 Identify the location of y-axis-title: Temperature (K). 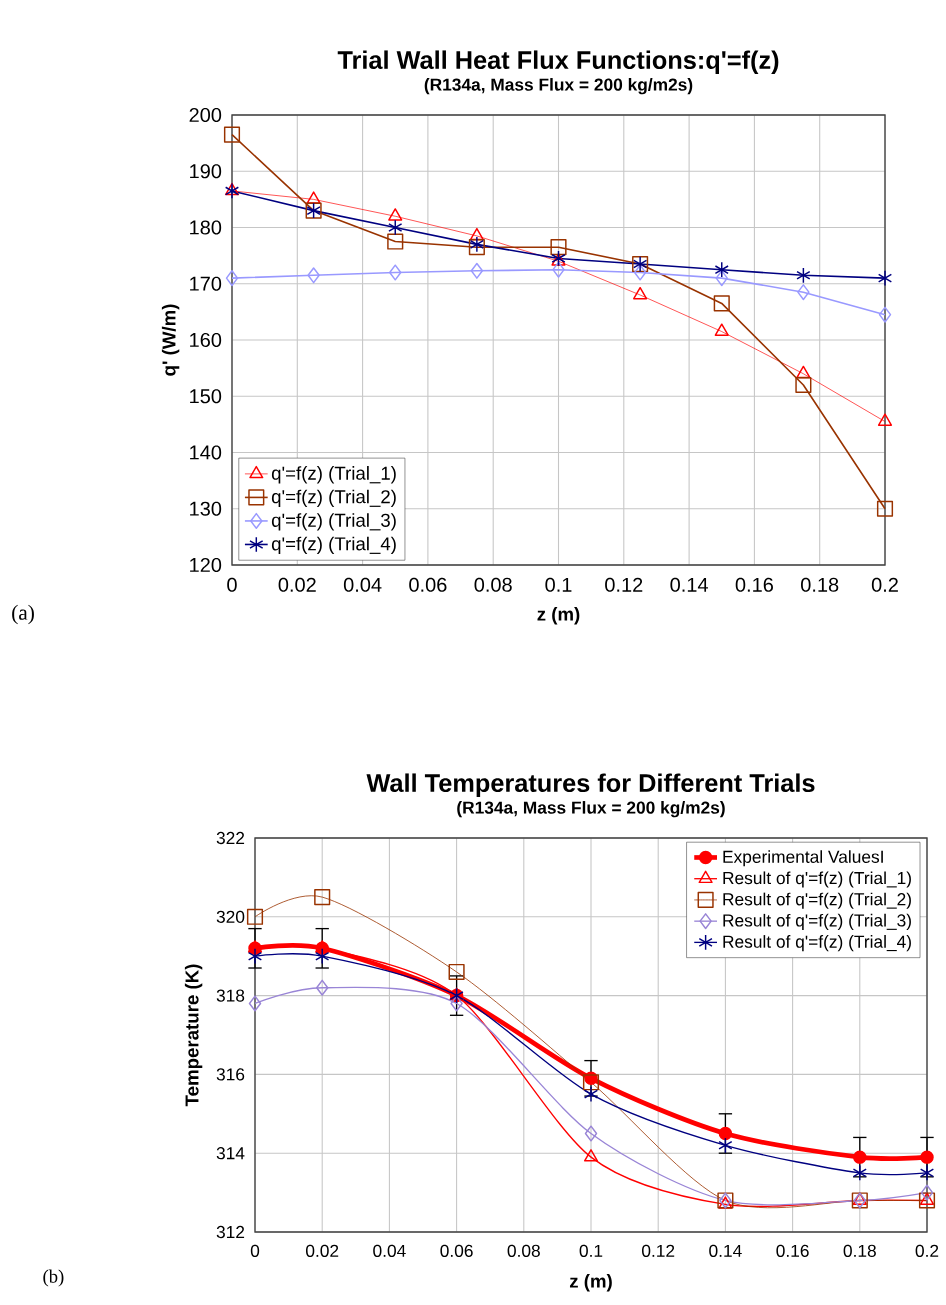
(193, 1035).